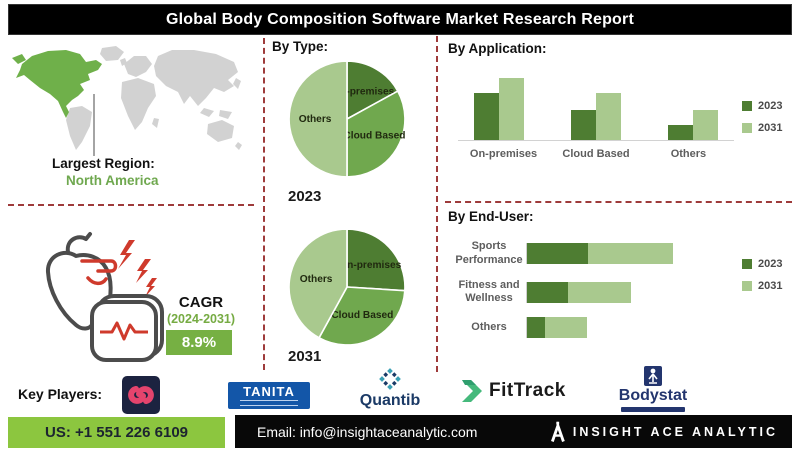 This screenshot has width=800, height=450. I want to click on category-label: On-premises, so click(503, 154).